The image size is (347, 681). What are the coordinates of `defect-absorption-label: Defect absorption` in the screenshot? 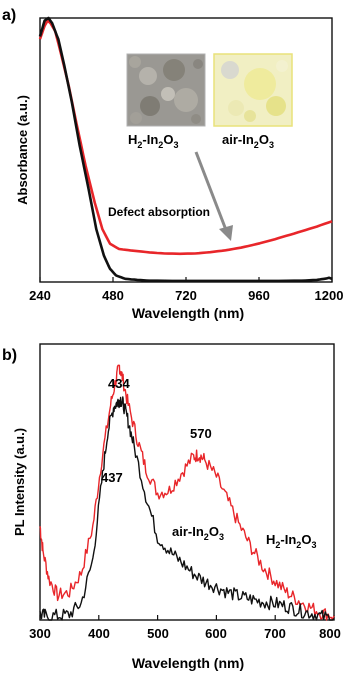 It's located at (159, 212).